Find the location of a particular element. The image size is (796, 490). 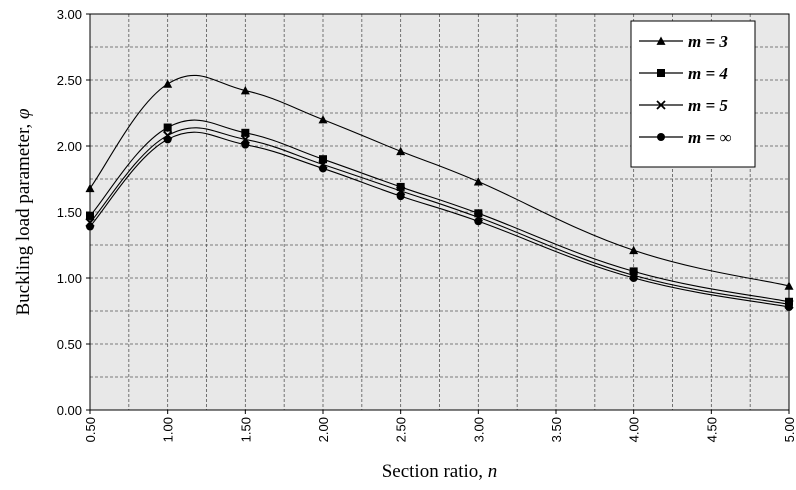

y-tick-label: 0.00 is located at coordinates (69, 410).